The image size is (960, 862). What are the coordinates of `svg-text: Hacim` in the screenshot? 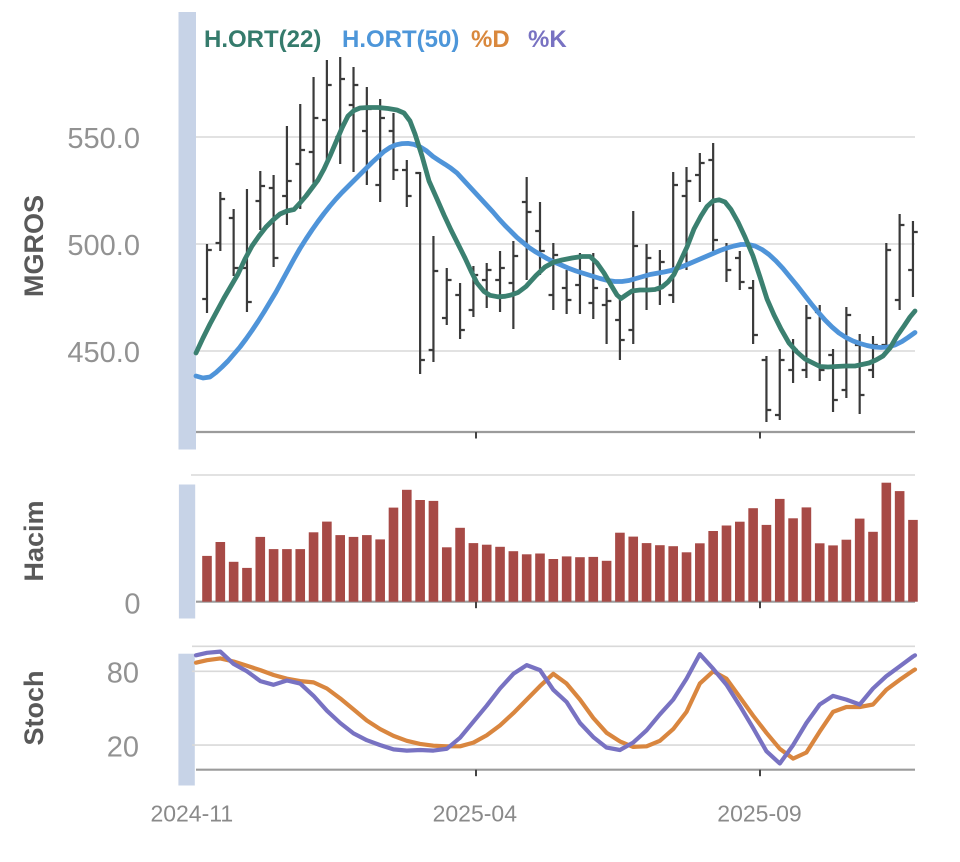 It's located at (34, 540).